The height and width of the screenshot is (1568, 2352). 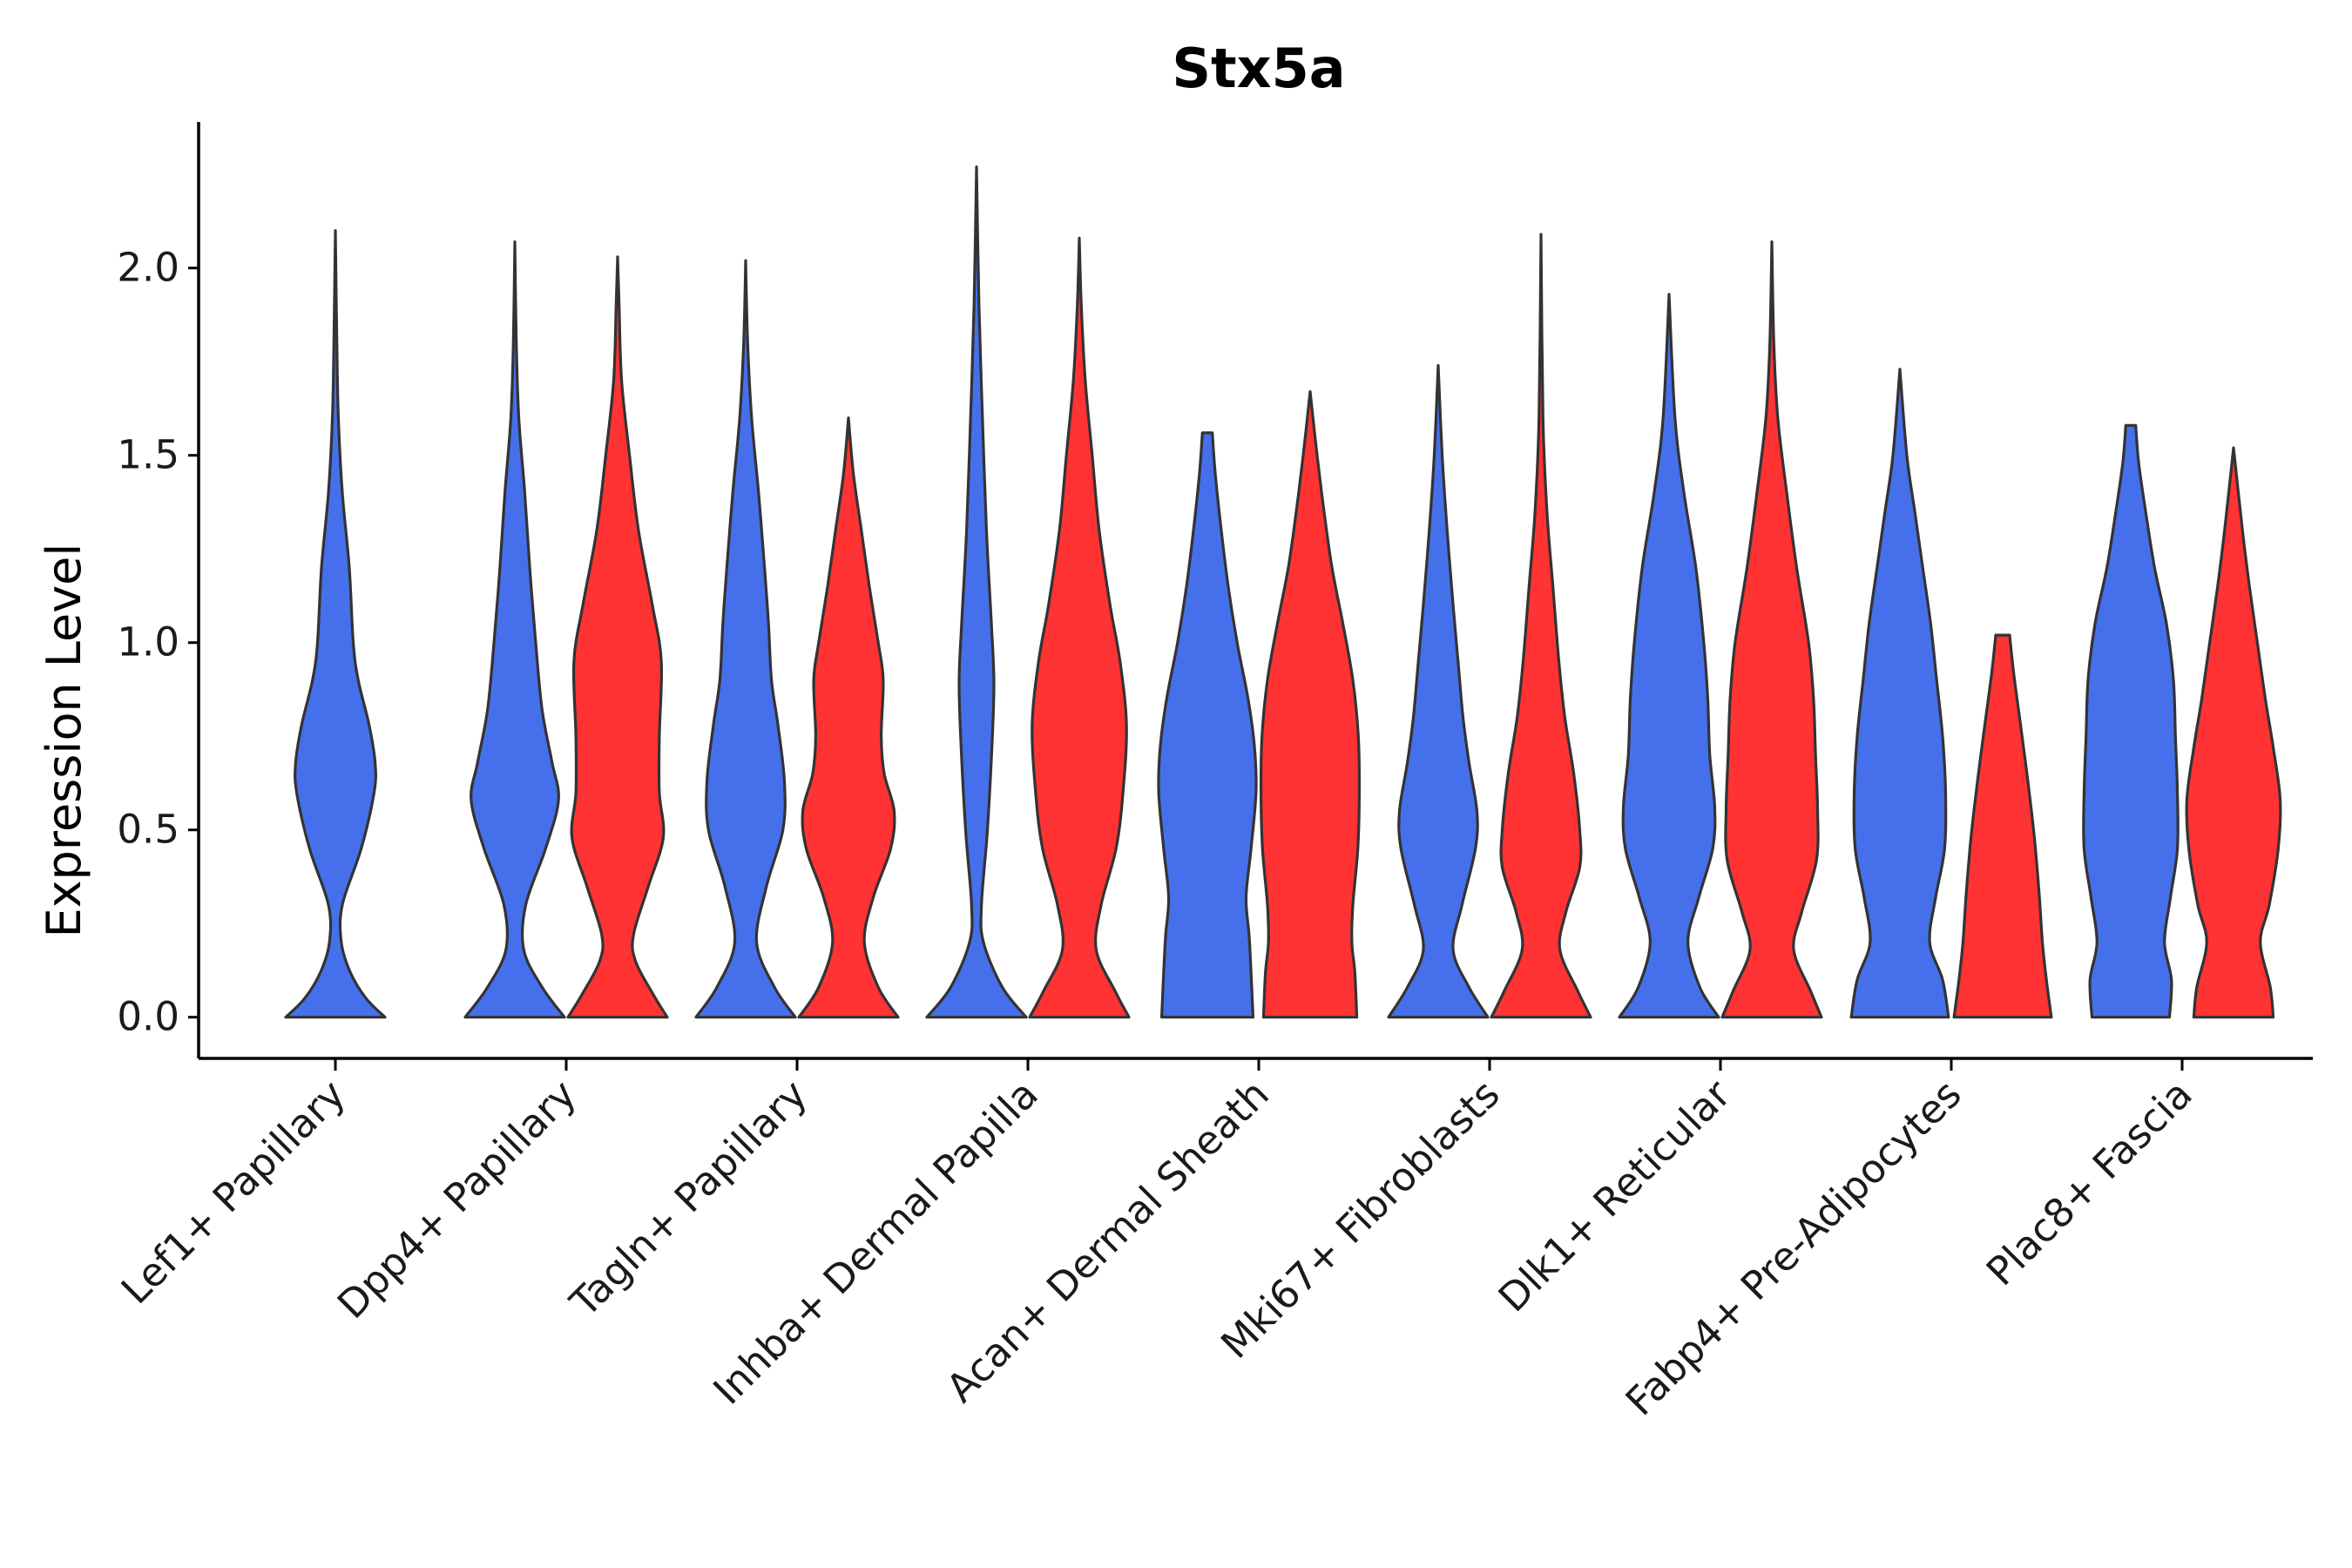 What do you see at coordinates (233, 1192) in the screenshot?
I see `x-tick-label: Lef1+ Papillary` at bounding box center [233, 1192].